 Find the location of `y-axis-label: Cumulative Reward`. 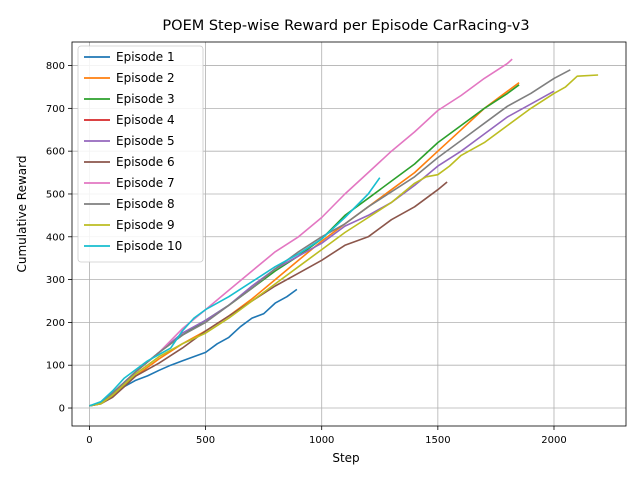

y-axis-label: Cumulative Reward is located at coordinates (22, 214).